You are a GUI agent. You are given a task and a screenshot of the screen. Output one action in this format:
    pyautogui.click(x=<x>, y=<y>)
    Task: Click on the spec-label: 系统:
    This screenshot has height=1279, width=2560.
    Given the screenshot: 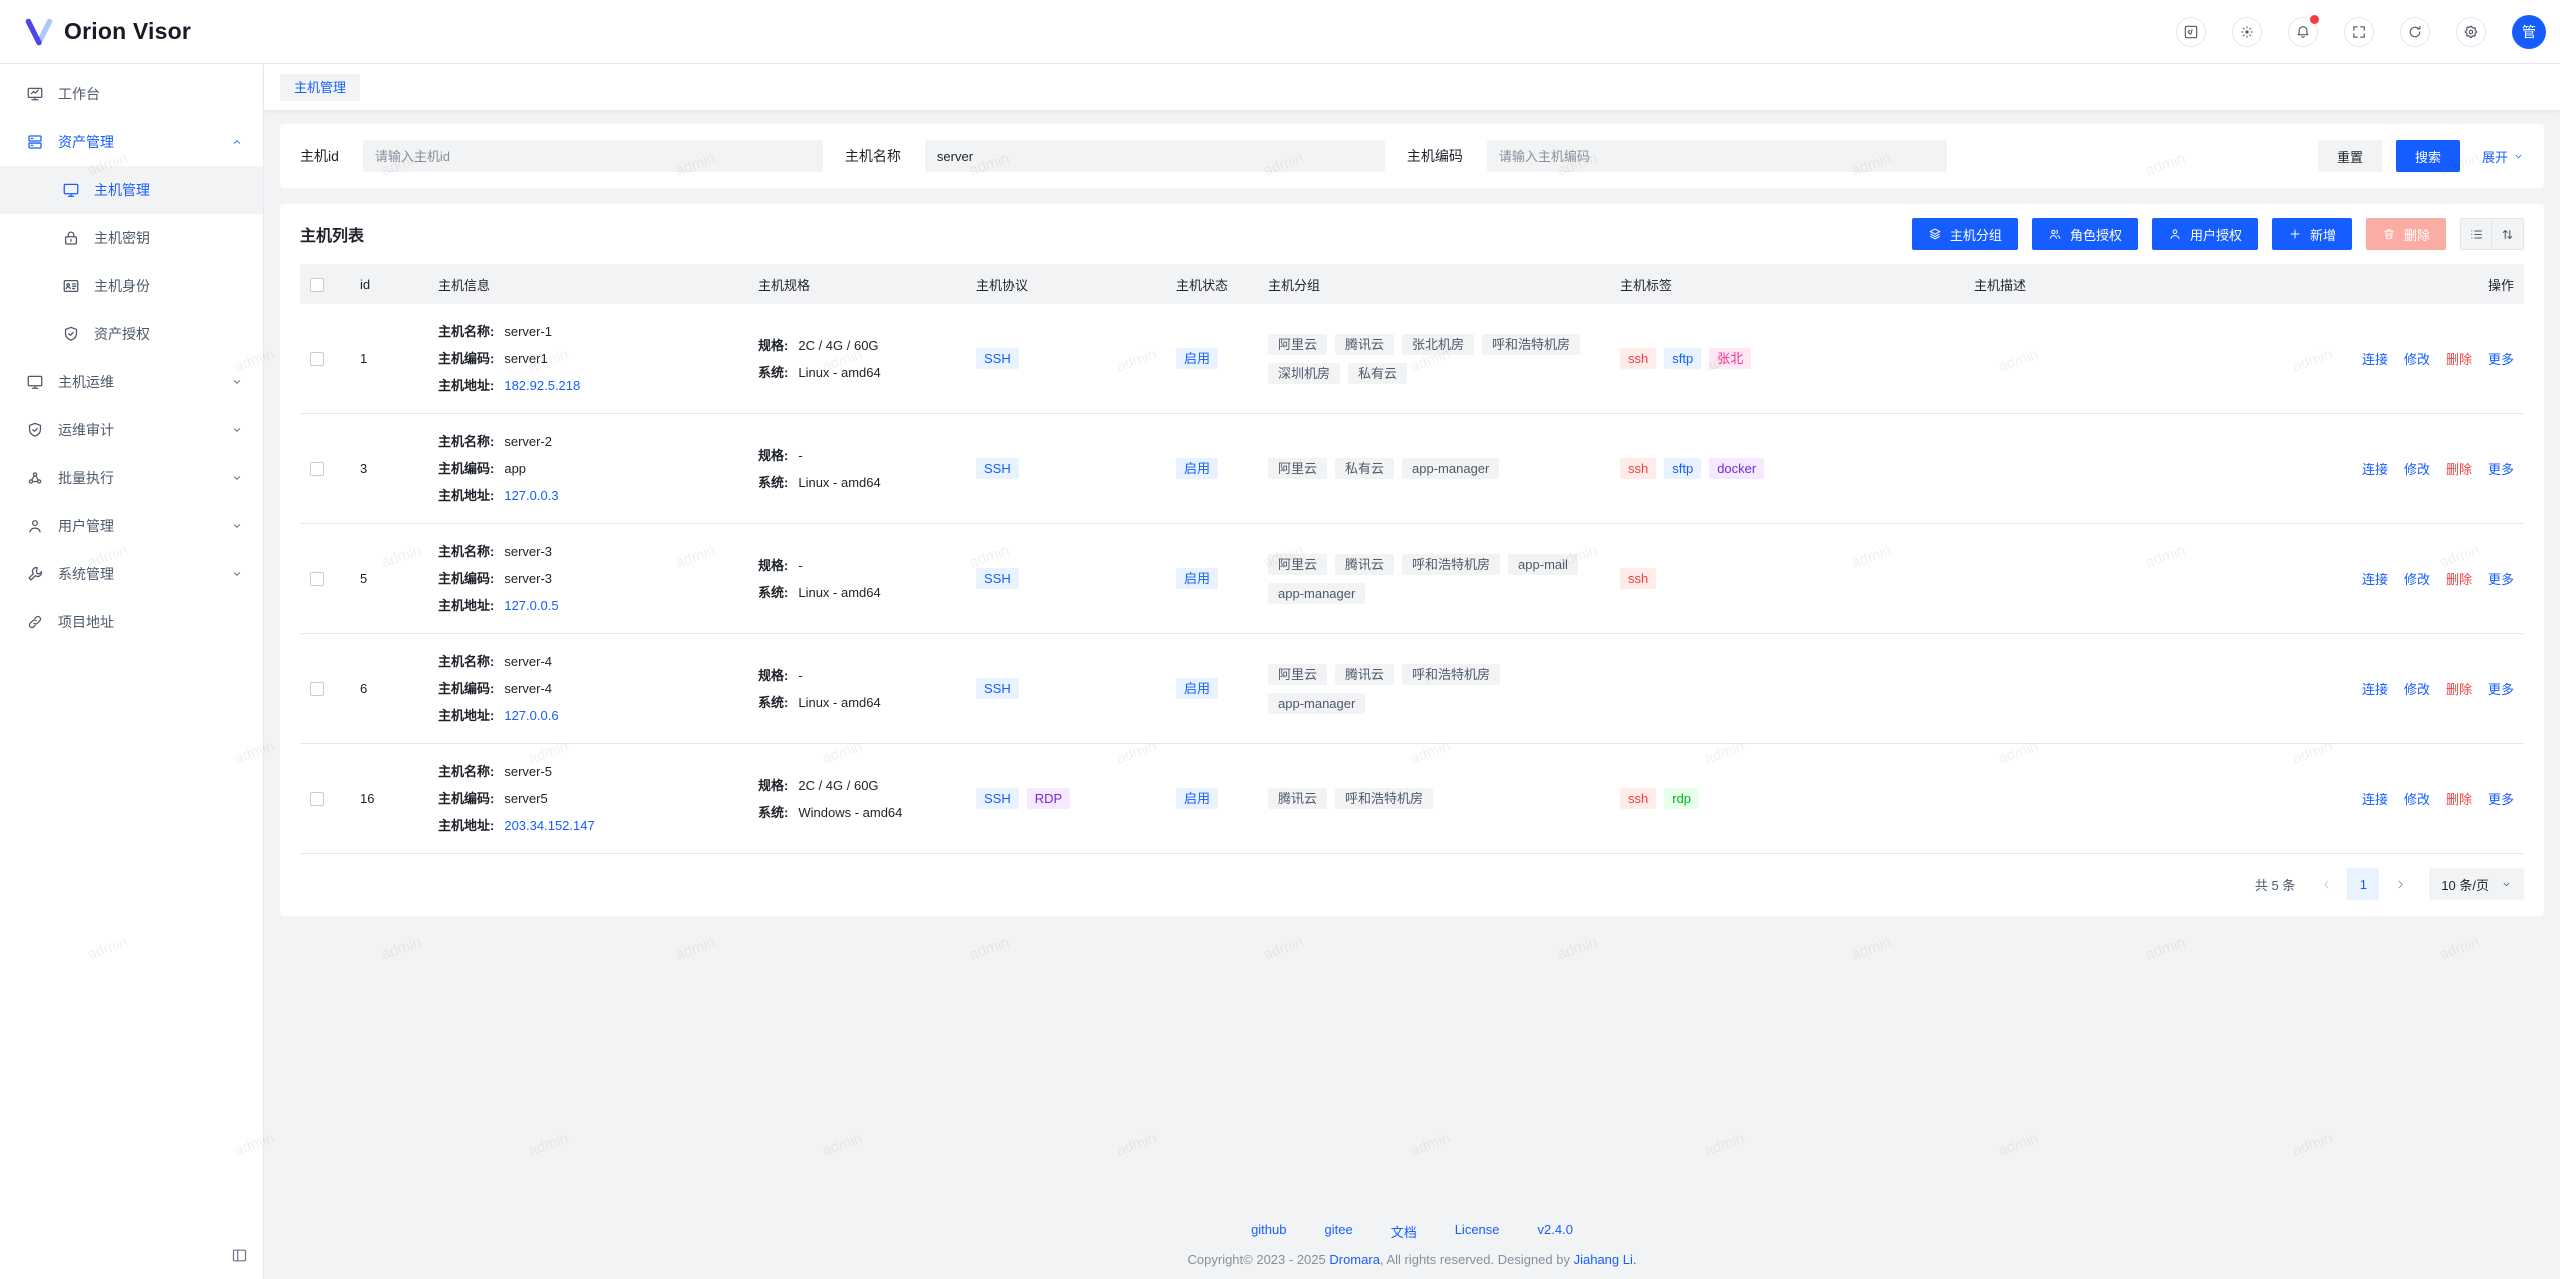 What is the action you would take?
    pyautogui.click(x=773, y=702)
    